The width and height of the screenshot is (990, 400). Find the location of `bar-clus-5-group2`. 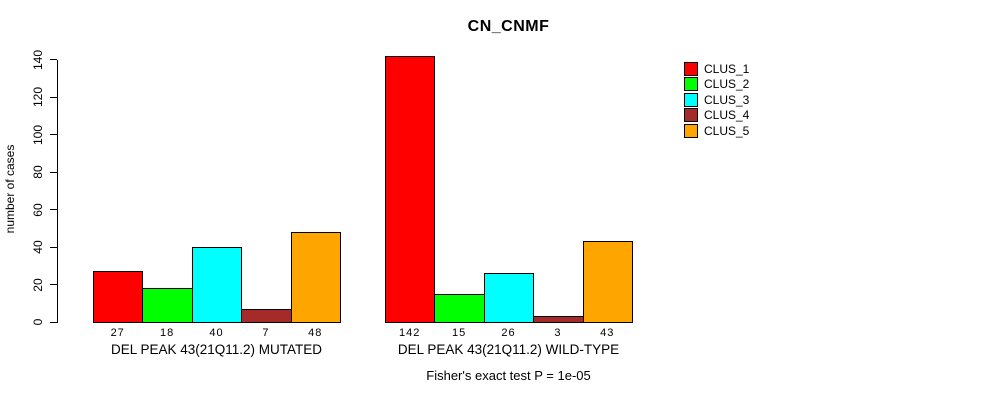

bar-clus-5-group2 is located at coordinates (607, 282).